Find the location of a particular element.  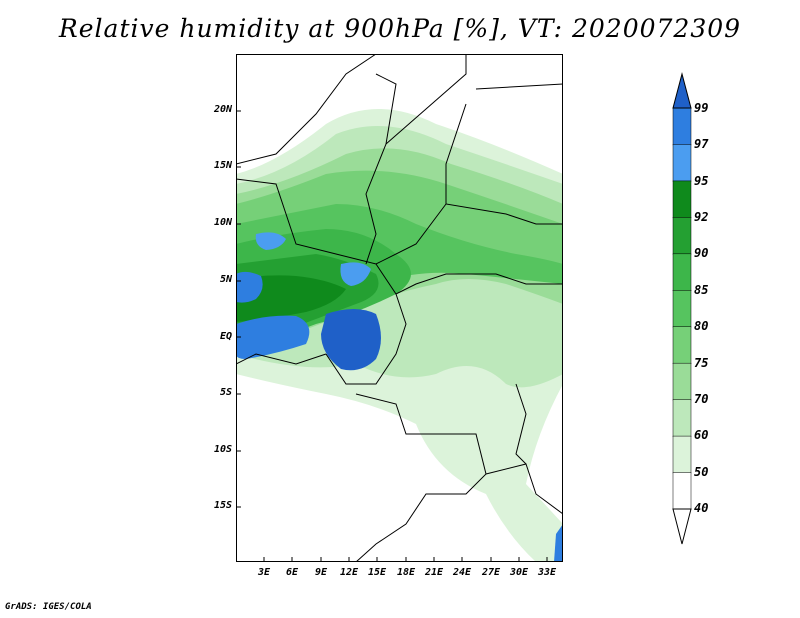

lat-label-15n: 15N is located at coordinates (222, 165).